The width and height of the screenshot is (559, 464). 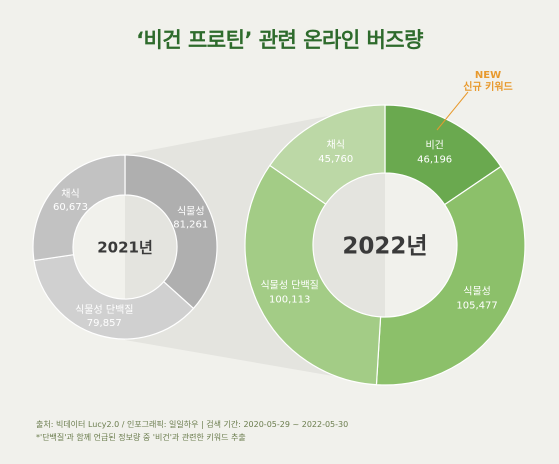 What do you see at coordinates (434, 145) in the screenshot?
I see `segment-label: 비건` at bounding box center [434, 145].